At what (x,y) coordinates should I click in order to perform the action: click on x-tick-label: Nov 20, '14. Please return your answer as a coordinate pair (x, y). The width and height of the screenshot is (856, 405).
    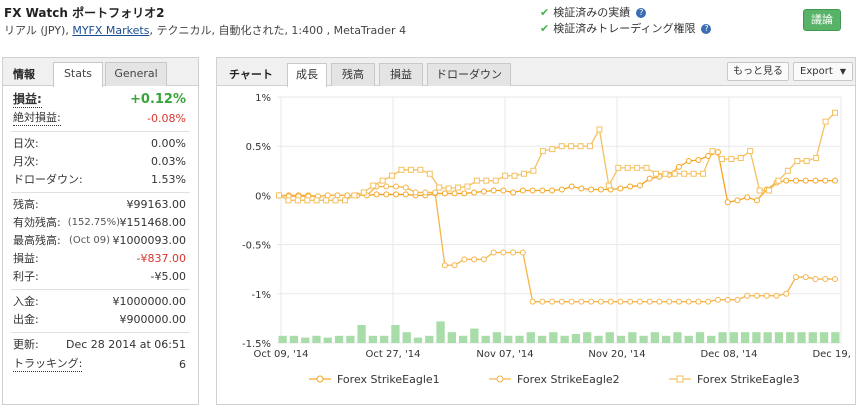
    Looking at the image, I should click on (616, 354).